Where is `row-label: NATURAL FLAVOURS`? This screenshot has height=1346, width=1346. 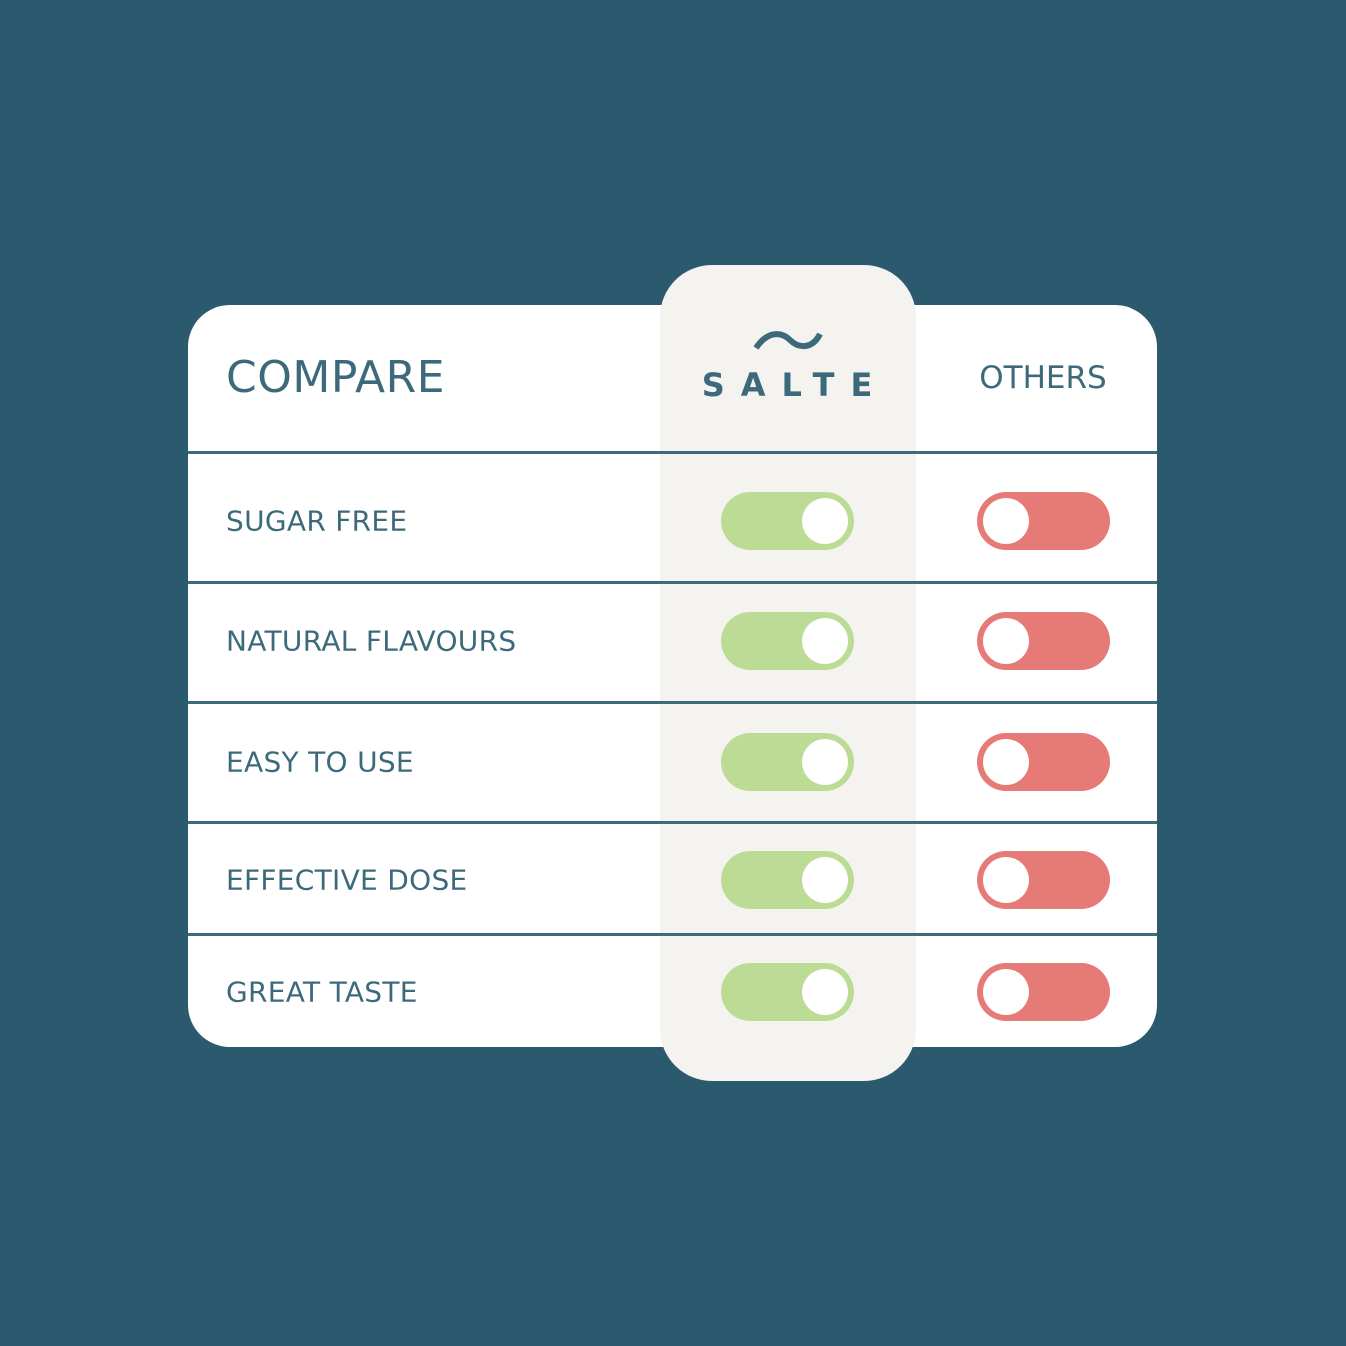
row-label: NATURAL FLAVOURS is located at coordinates (371, 641).